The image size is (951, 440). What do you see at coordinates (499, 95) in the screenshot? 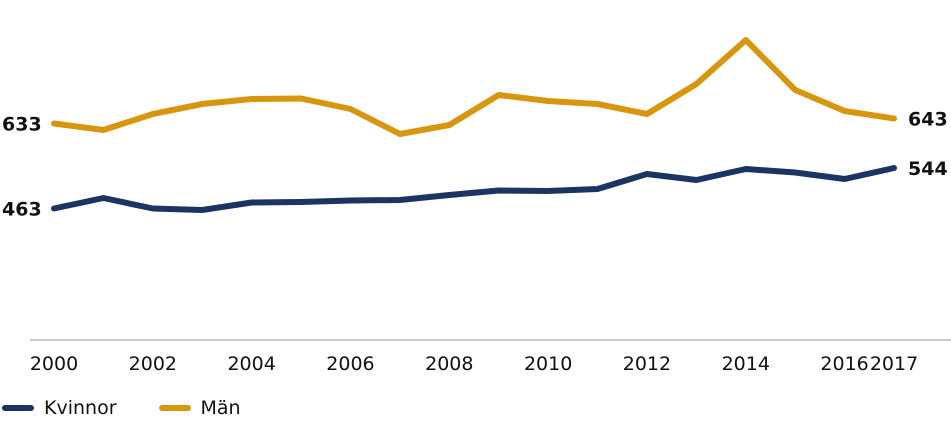
I see `data-point-man-2009` at bounding box center [499, 95].